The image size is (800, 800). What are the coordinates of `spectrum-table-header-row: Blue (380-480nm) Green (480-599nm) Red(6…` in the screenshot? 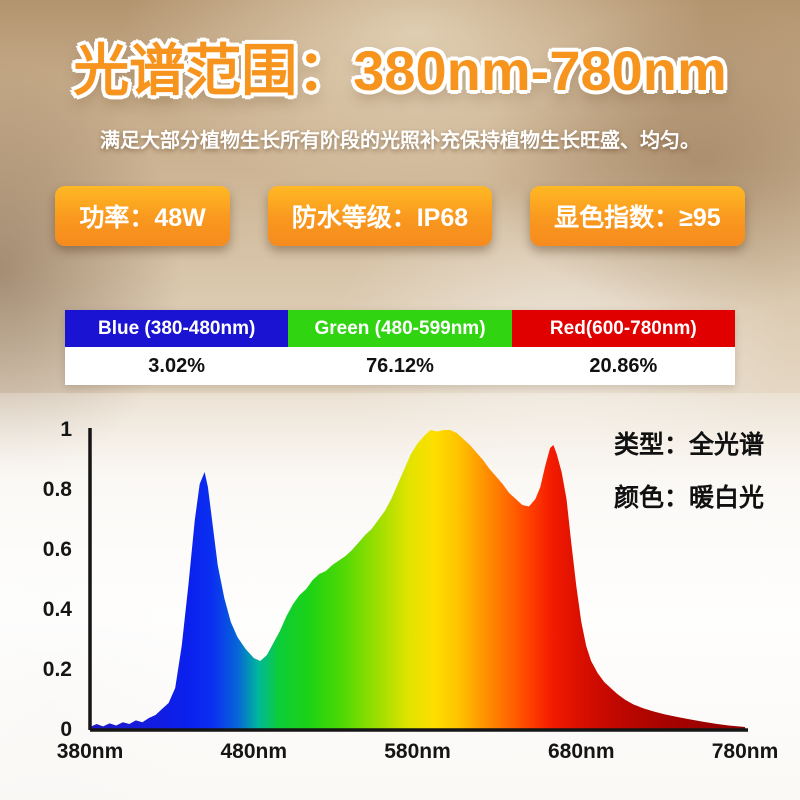 It's located at (400, 328).